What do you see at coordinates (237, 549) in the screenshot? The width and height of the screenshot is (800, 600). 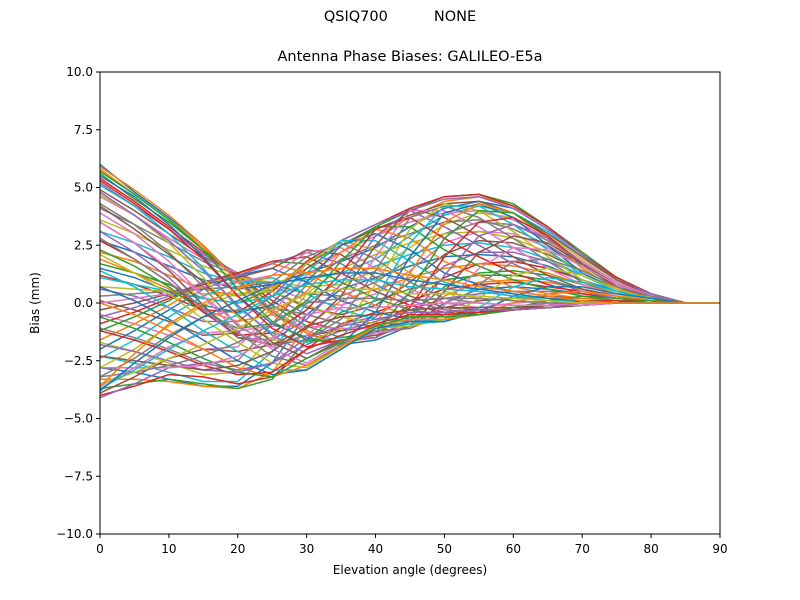 I see `x-tick-label: 20` at bounding box center [237, 549].